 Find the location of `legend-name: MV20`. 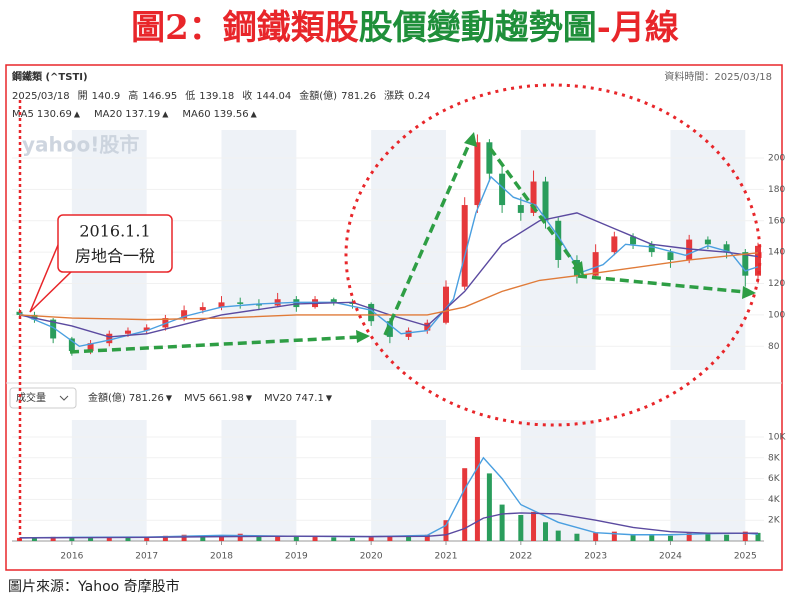

legend-name: MV20 is located at coordinates (278, 398).